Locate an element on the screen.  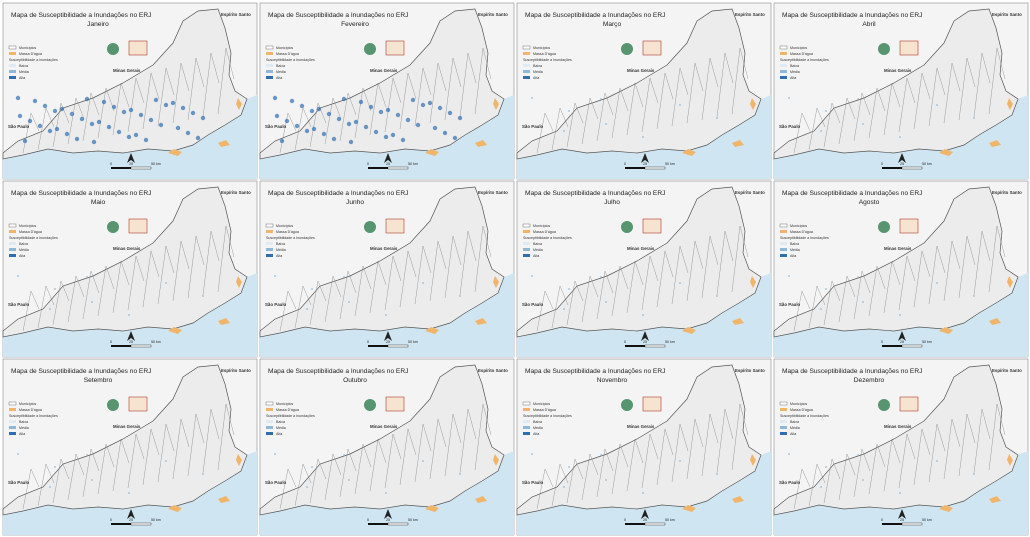
map-month: Julho is located at coordinates (612, 202).